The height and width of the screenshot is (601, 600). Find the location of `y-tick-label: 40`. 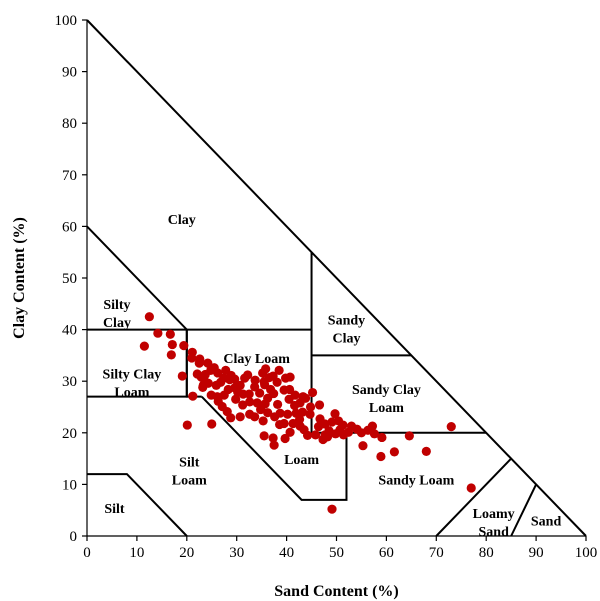

y-tick-label: 40 is located at coordinates (69, 331).